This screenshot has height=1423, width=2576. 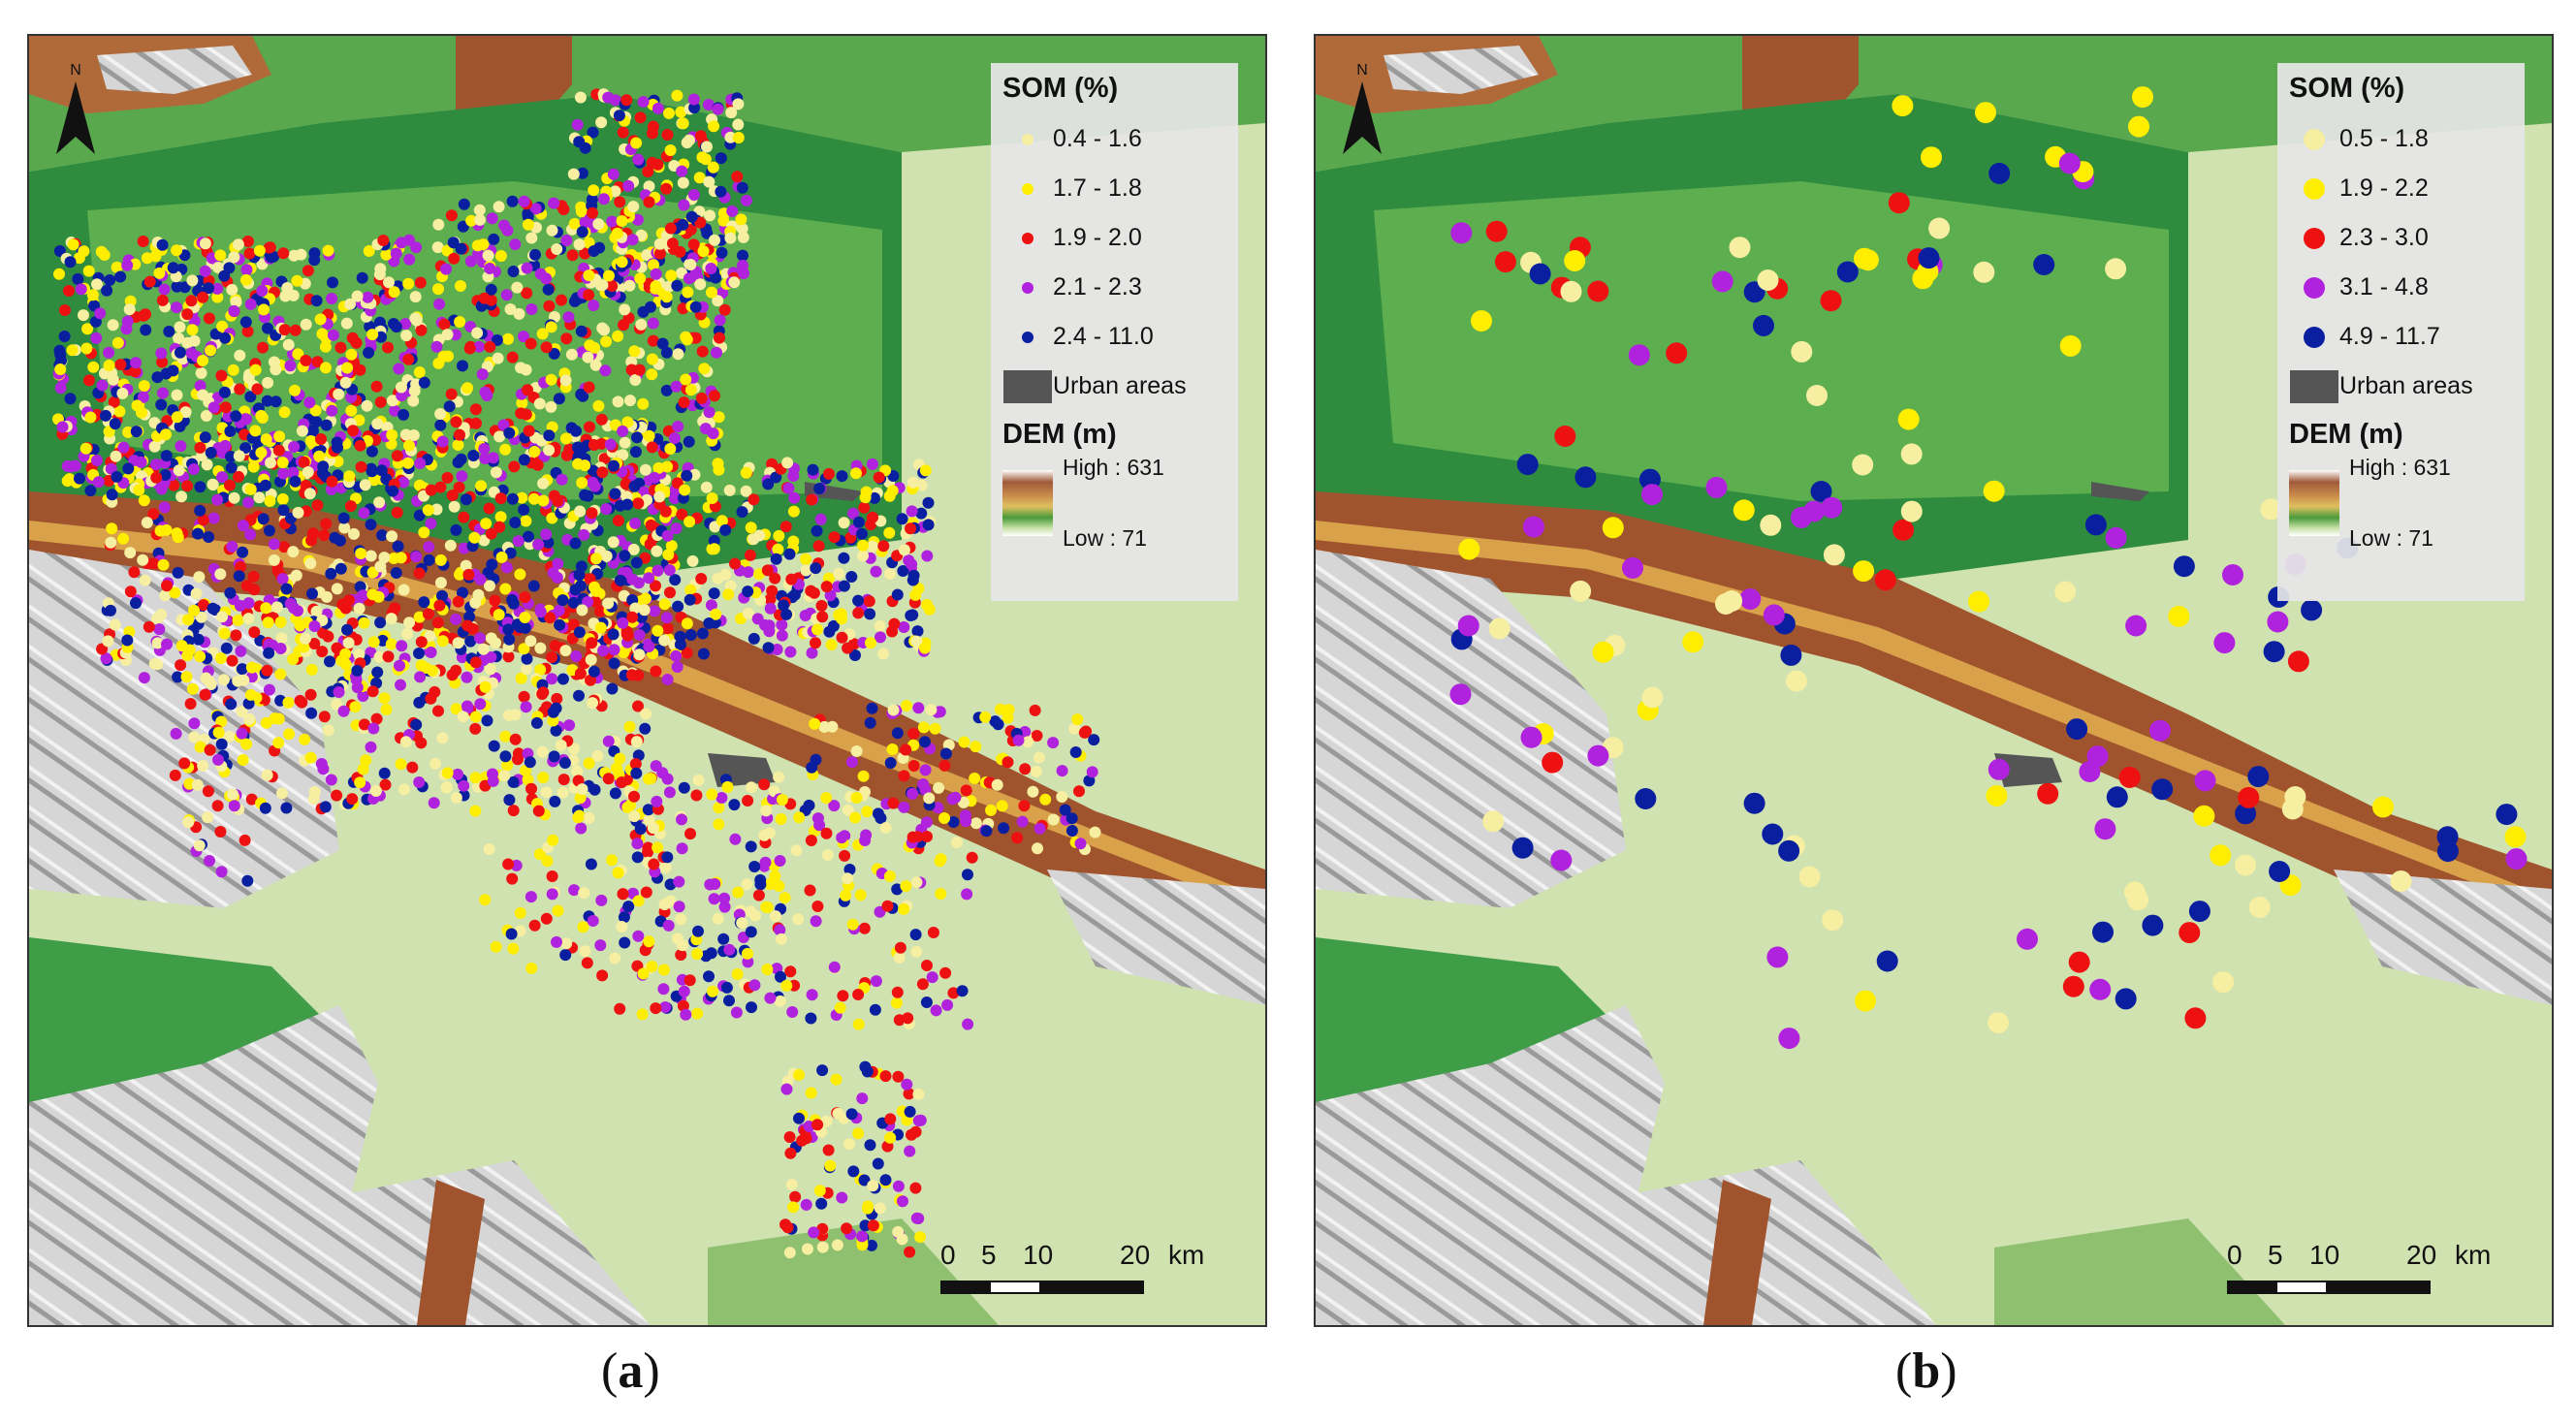 I want to click on legend-class: 2.4 - 11.0, so click(x=1114, y=337).